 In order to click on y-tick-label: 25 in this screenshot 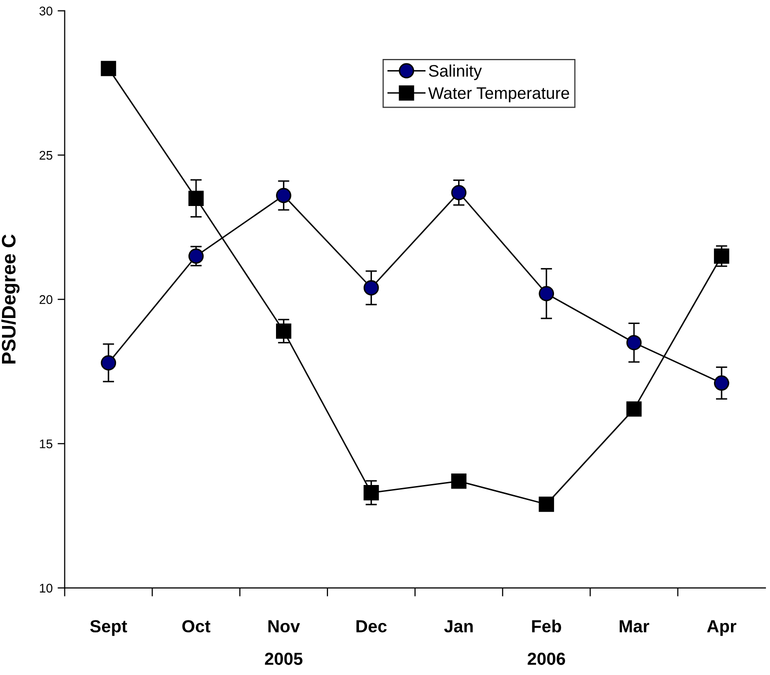, I will do `click(46, 155)`.